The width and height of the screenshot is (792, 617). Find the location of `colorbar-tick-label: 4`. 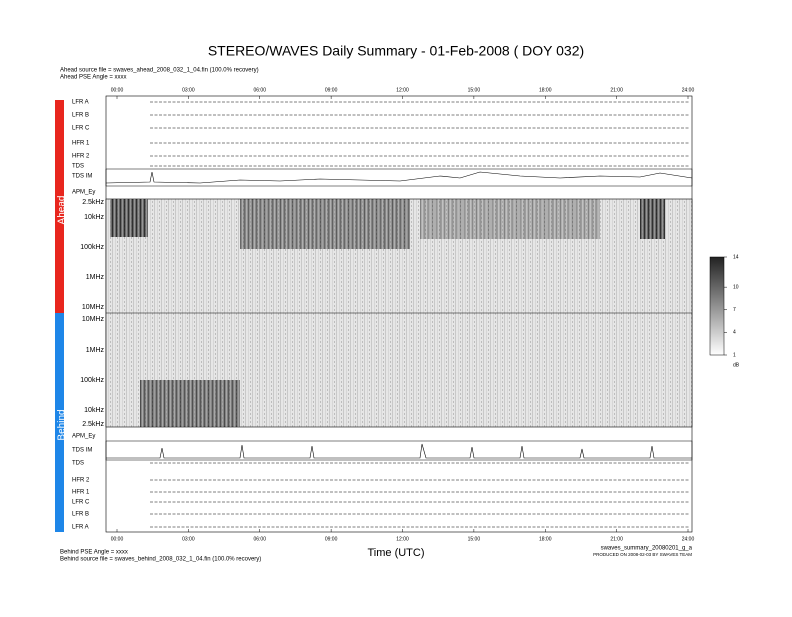

colorbar-tick-label: 4 is located at coordinates (734, 333).